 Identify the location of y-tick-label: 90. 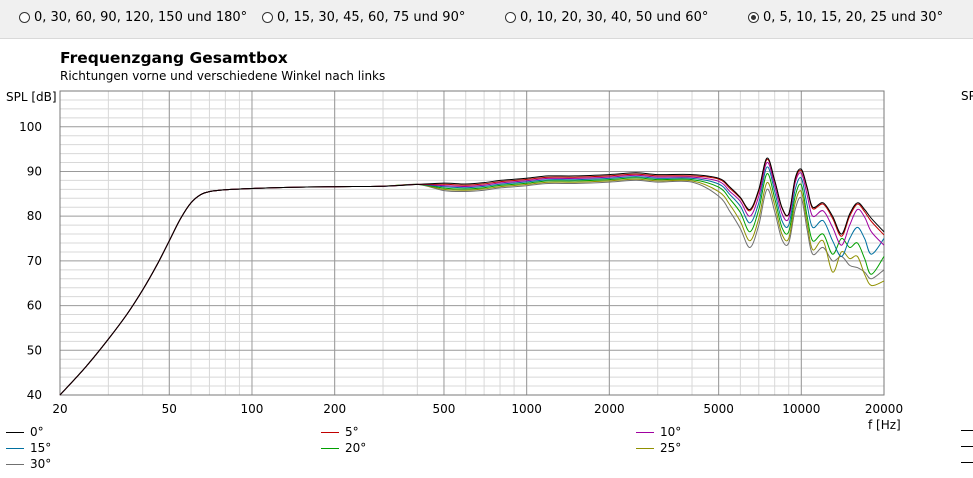
(34, 171).